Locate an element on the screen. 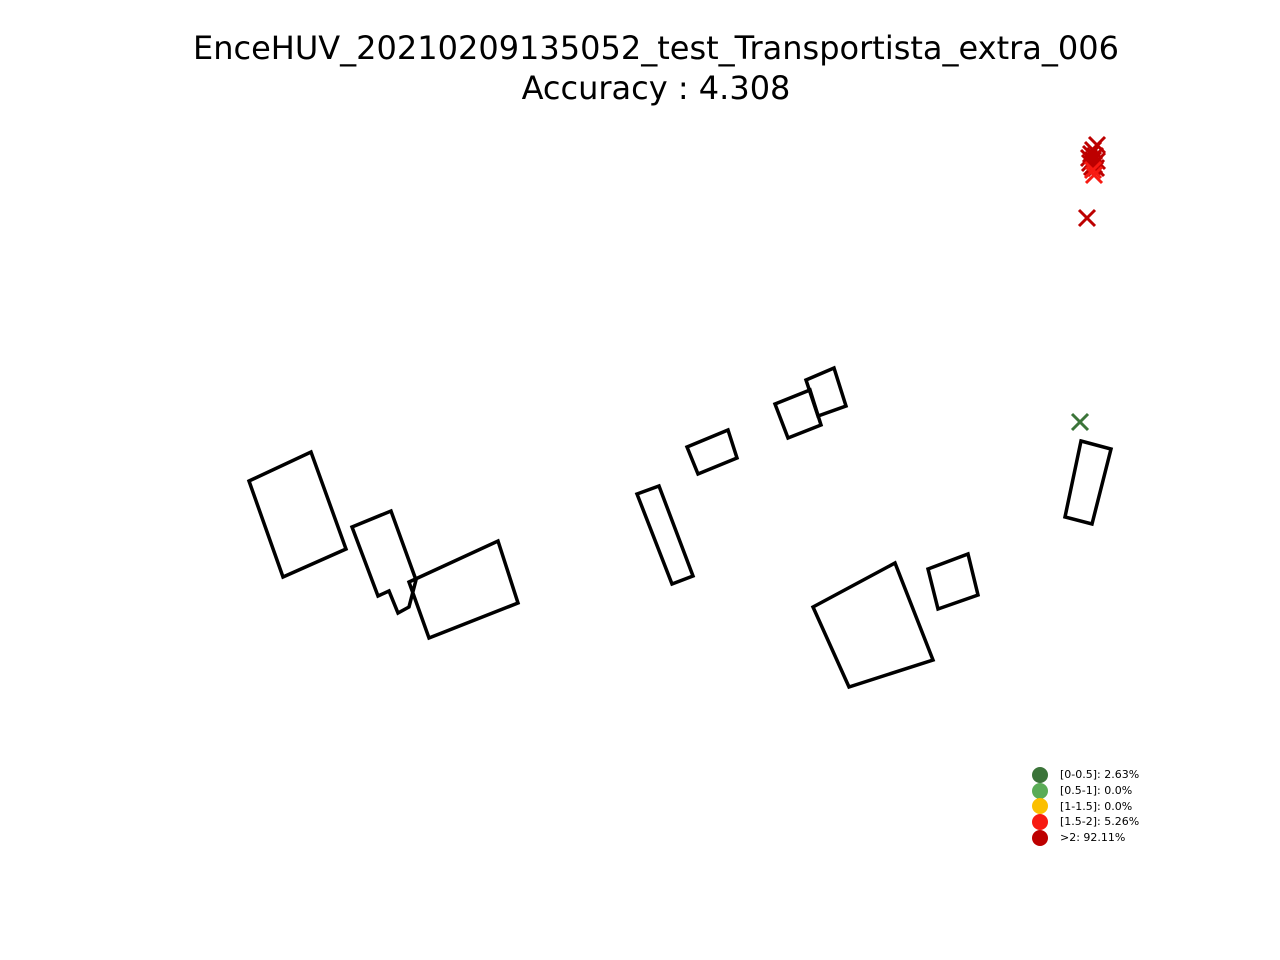  legend-item: [1-1.5]: 0.0% is located at coordinates (1085, 806).